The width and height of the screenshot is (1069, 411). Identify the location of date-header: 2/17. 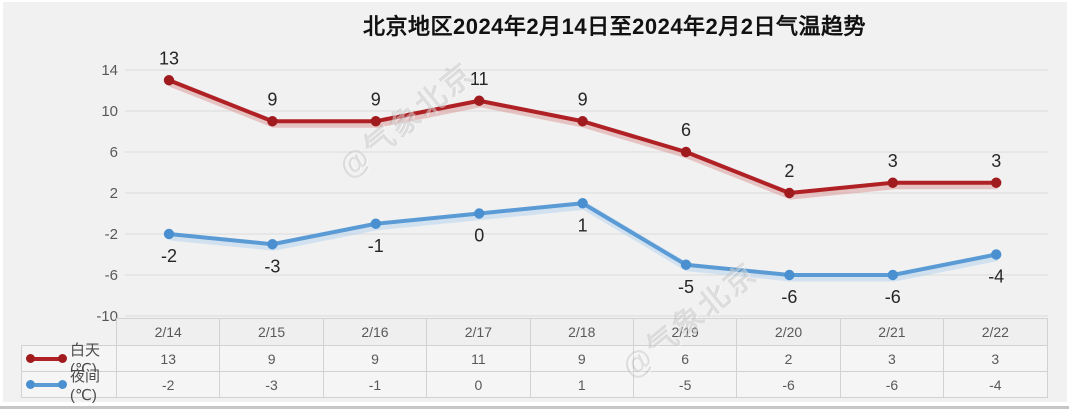
(479, 332).